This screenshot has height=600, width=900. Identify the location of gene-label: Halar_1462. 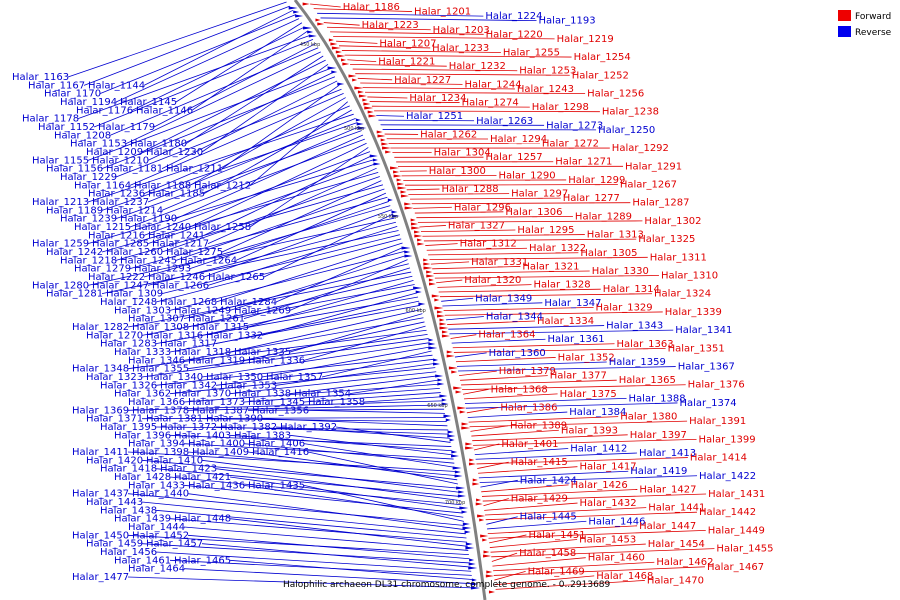
(684, 562).